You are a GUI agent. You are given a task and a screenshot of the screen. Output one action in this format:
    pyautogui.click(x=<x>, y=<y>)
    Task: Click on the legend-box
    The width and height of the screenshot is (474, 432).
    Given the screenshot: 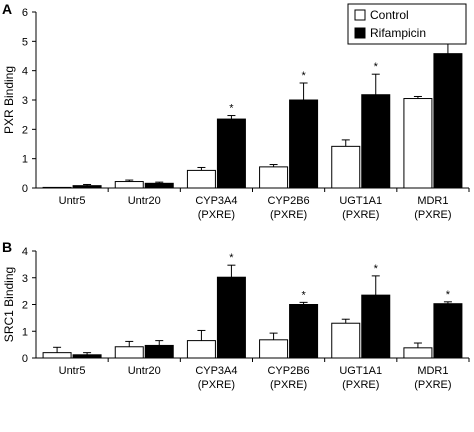 What is the action you would take?
    pyautogui.click(x=407, y=24)
    